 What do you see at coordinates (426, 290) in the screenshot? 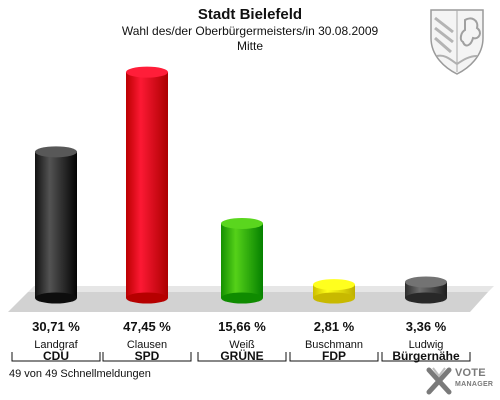
I see `bar-ludwig` at bounding box center [426, 290].